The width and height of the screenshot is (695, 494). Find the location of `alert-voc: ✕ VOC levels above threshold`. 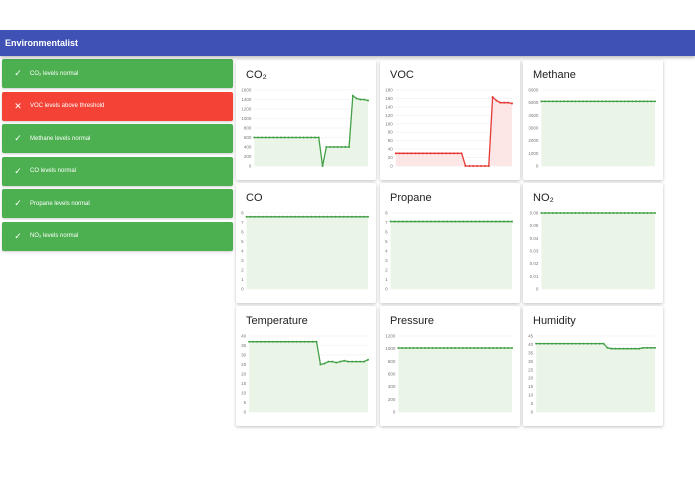

alert-voc: ✕ VOC levels above threshold is located at coordinates (117, 106).